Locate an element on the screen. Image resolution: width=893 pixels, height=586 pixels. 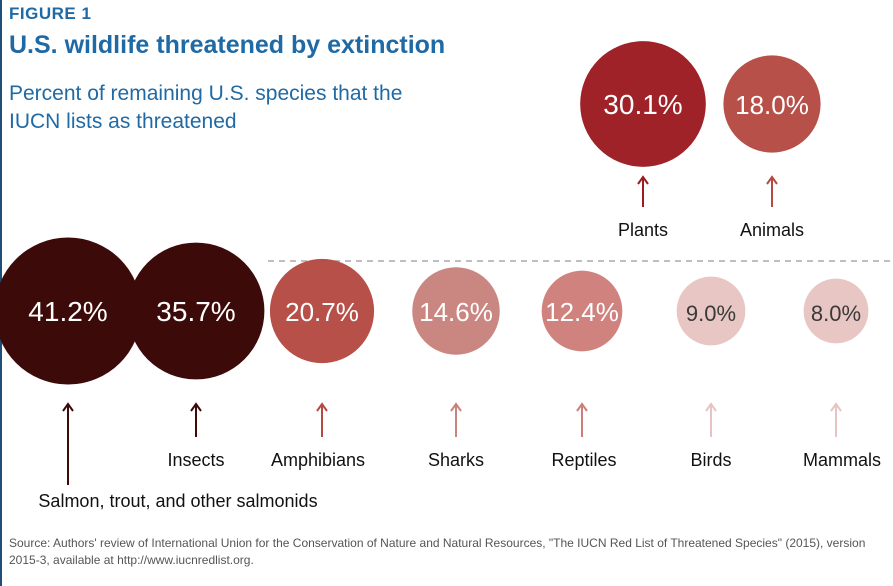
arrowhead-birds is located at coordinates (711, 407).